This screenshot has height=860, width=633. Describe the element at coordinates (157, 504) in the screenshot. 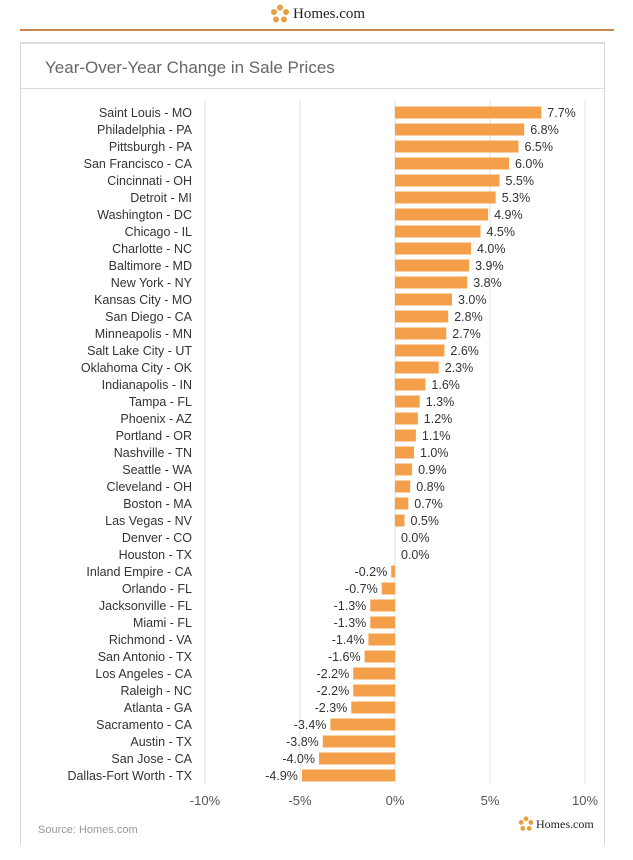

I see `category-label: Boston - MA` at that location.